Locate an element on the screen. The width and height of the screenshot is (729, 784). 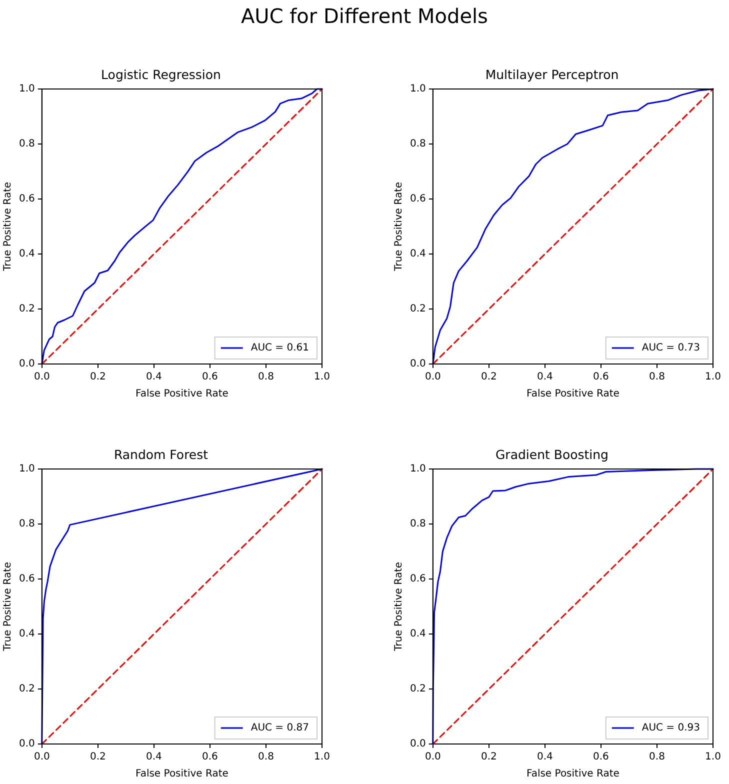
legend-label: AUC = 0.87 is located at coordinates (280, 728).